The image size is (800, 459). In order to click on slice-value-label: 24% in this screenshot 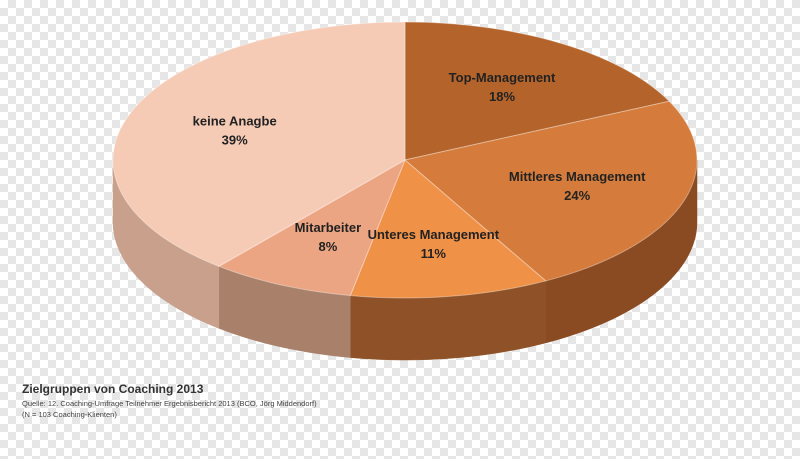, I will do `click(577, 195)`.